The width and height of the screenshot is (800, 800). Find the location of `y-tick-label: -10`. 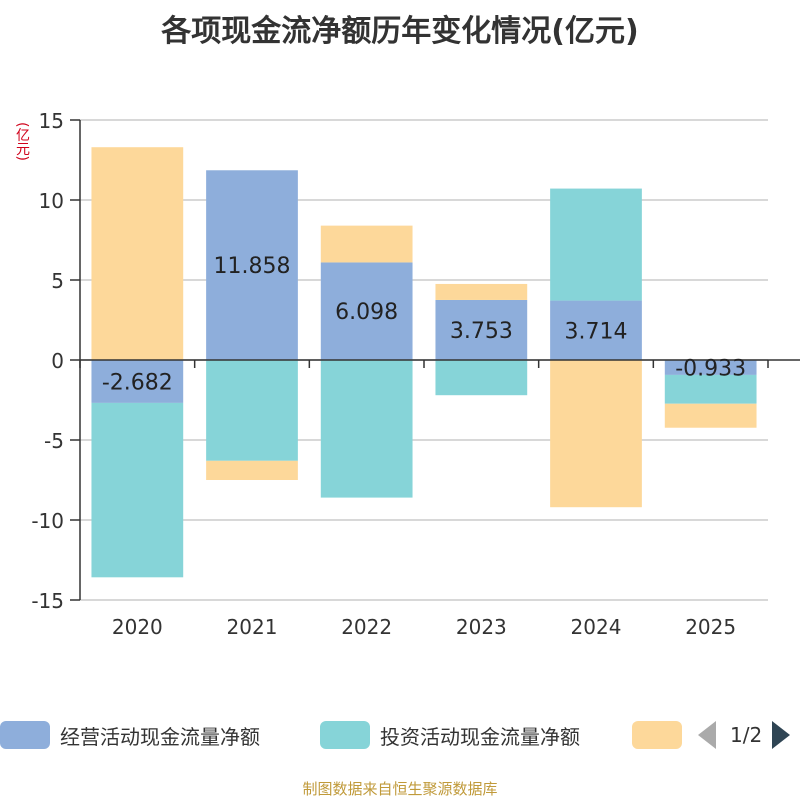

y-tick-label: -10 is located at coordinates (47, 521).